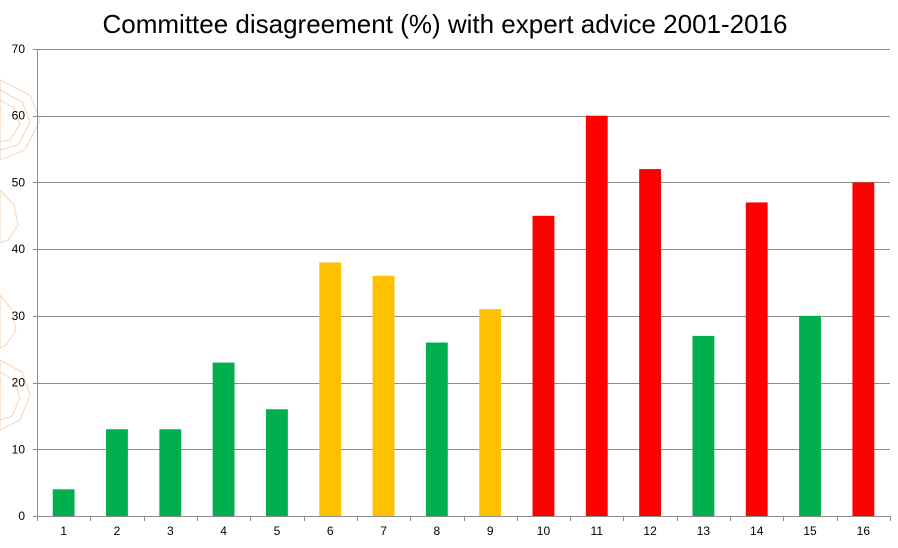 The height and width of the screenshot is (548, 898). Describe the element at coordinates (464, 527) in the screenshot. I see `x-axis-tick-labels: 1 2 3 4 5 6 7 8 9 10 11 12 13 14 15 16` at that location.